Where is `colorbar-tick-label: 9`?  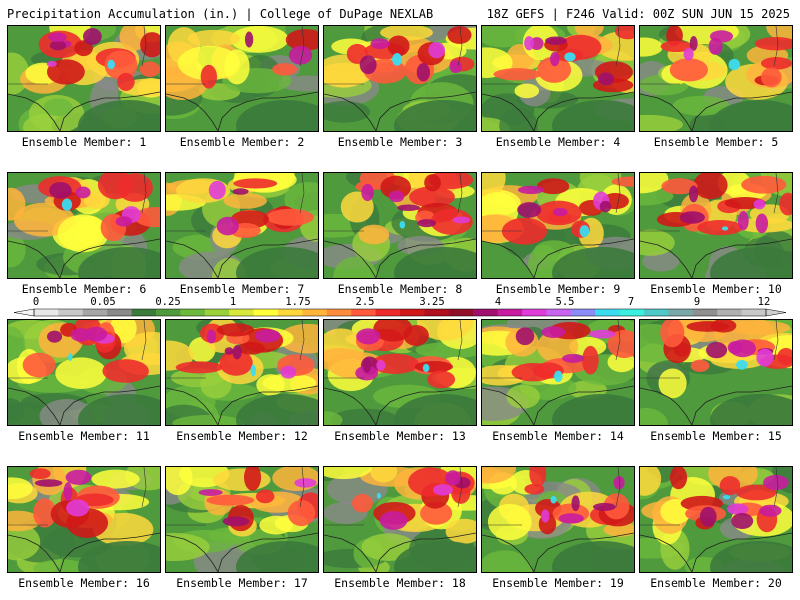 colorbar-tick-label: 9 is located at coordinates (697, 302).